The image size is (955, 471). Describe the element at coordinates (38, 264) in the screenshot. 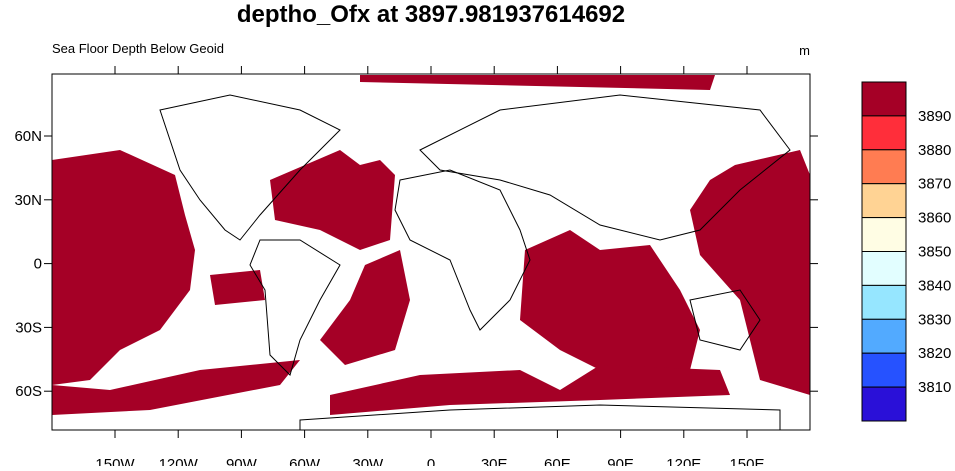

I see `lat-label: 0` at that location.